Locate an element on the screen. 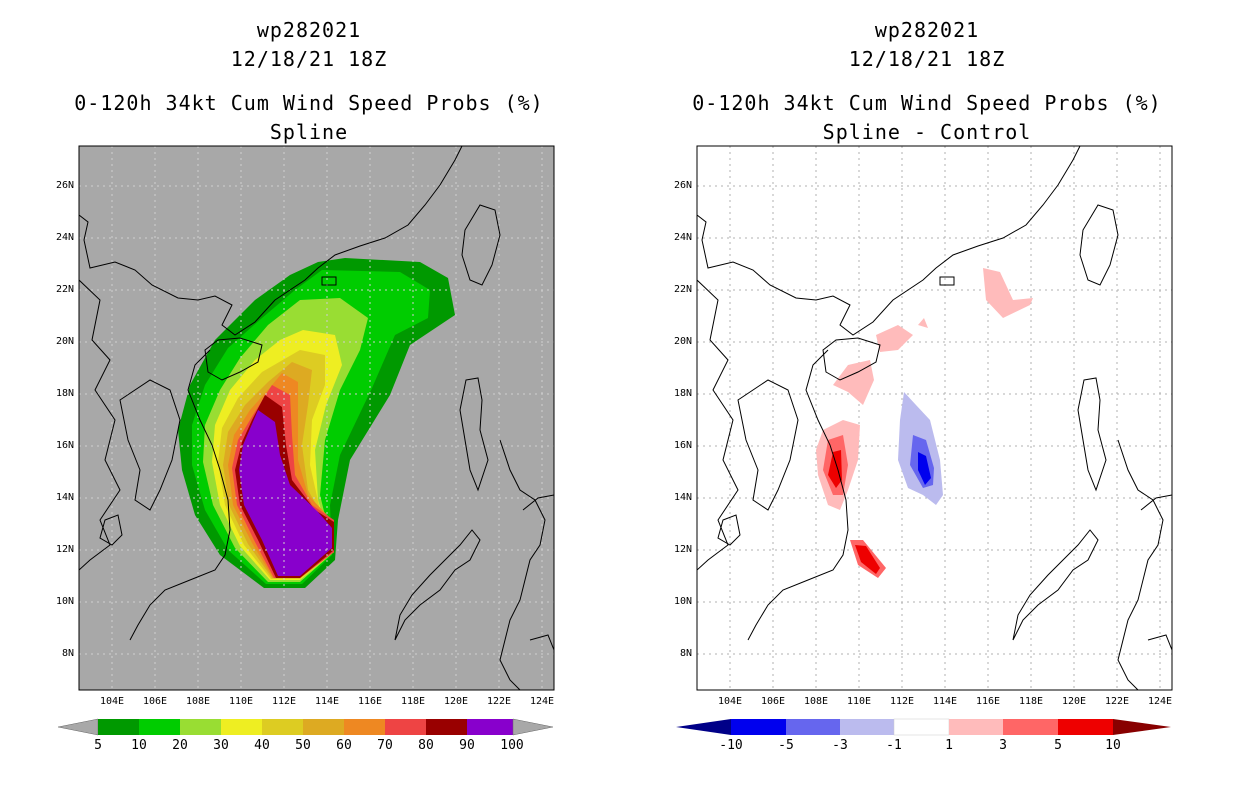 Image resolution: width=1236 pixels, height=800 pixels. product-subtitle: Spline is located at coordinates (309, 132).